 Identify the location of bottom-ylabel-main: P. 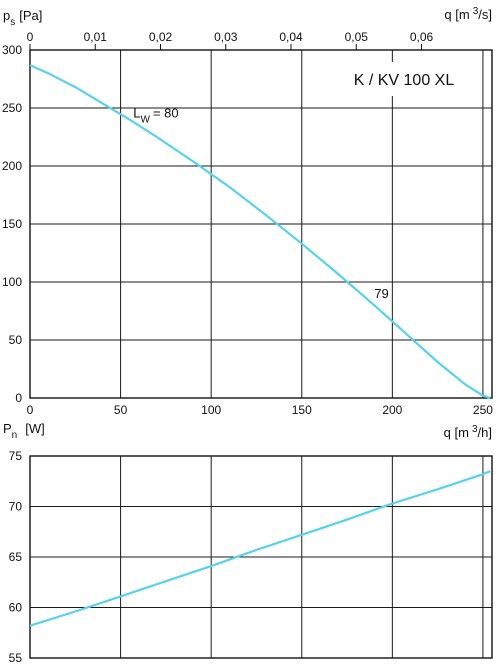
(7, 428).